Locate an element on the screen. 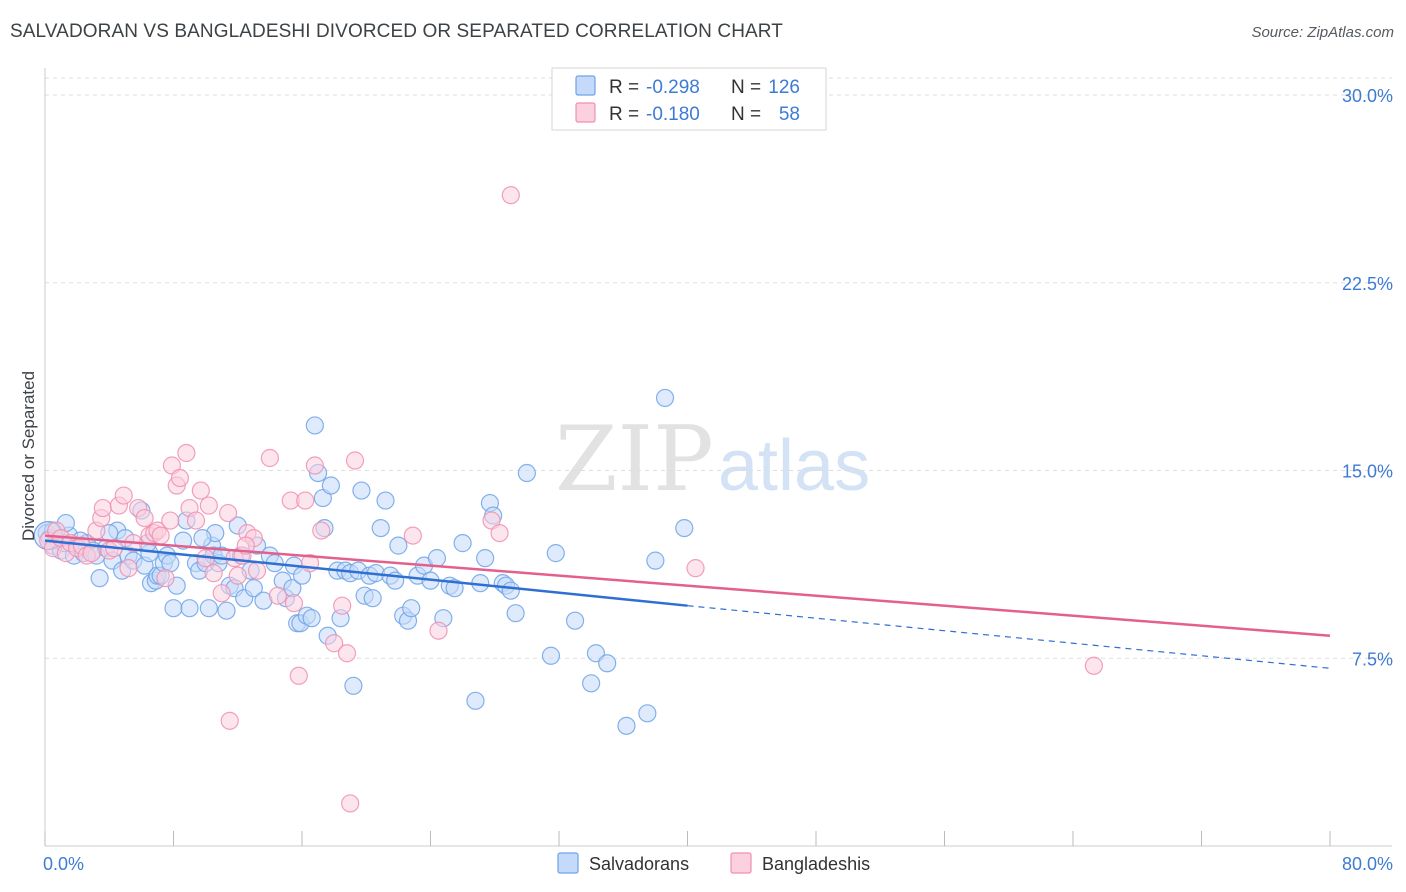 The height and width of the screenshot is (892, 1406). y-tick-label: 30.0% is located at coordinates (1367, 96).